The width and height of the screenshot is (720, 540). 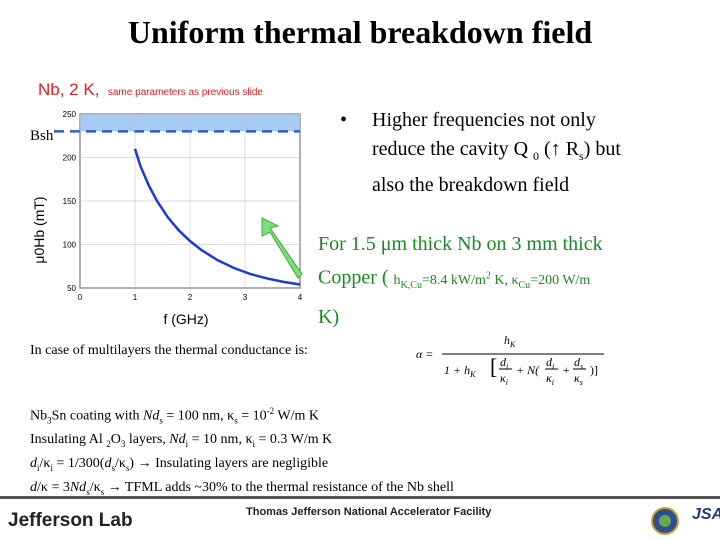 I want to click on formula-hk-sub: K, so click(x=512, y=344).